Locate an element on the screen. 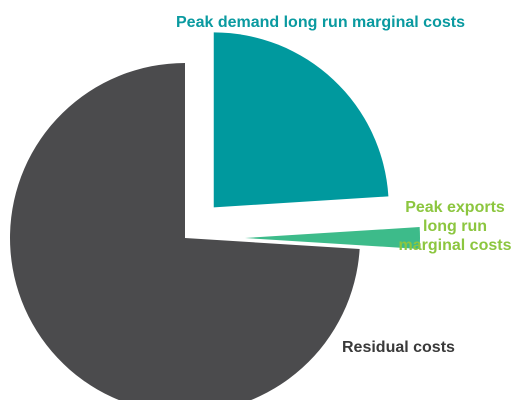  slice-label: Peak demand long run marginal costs is located at coordinates (320, 22).